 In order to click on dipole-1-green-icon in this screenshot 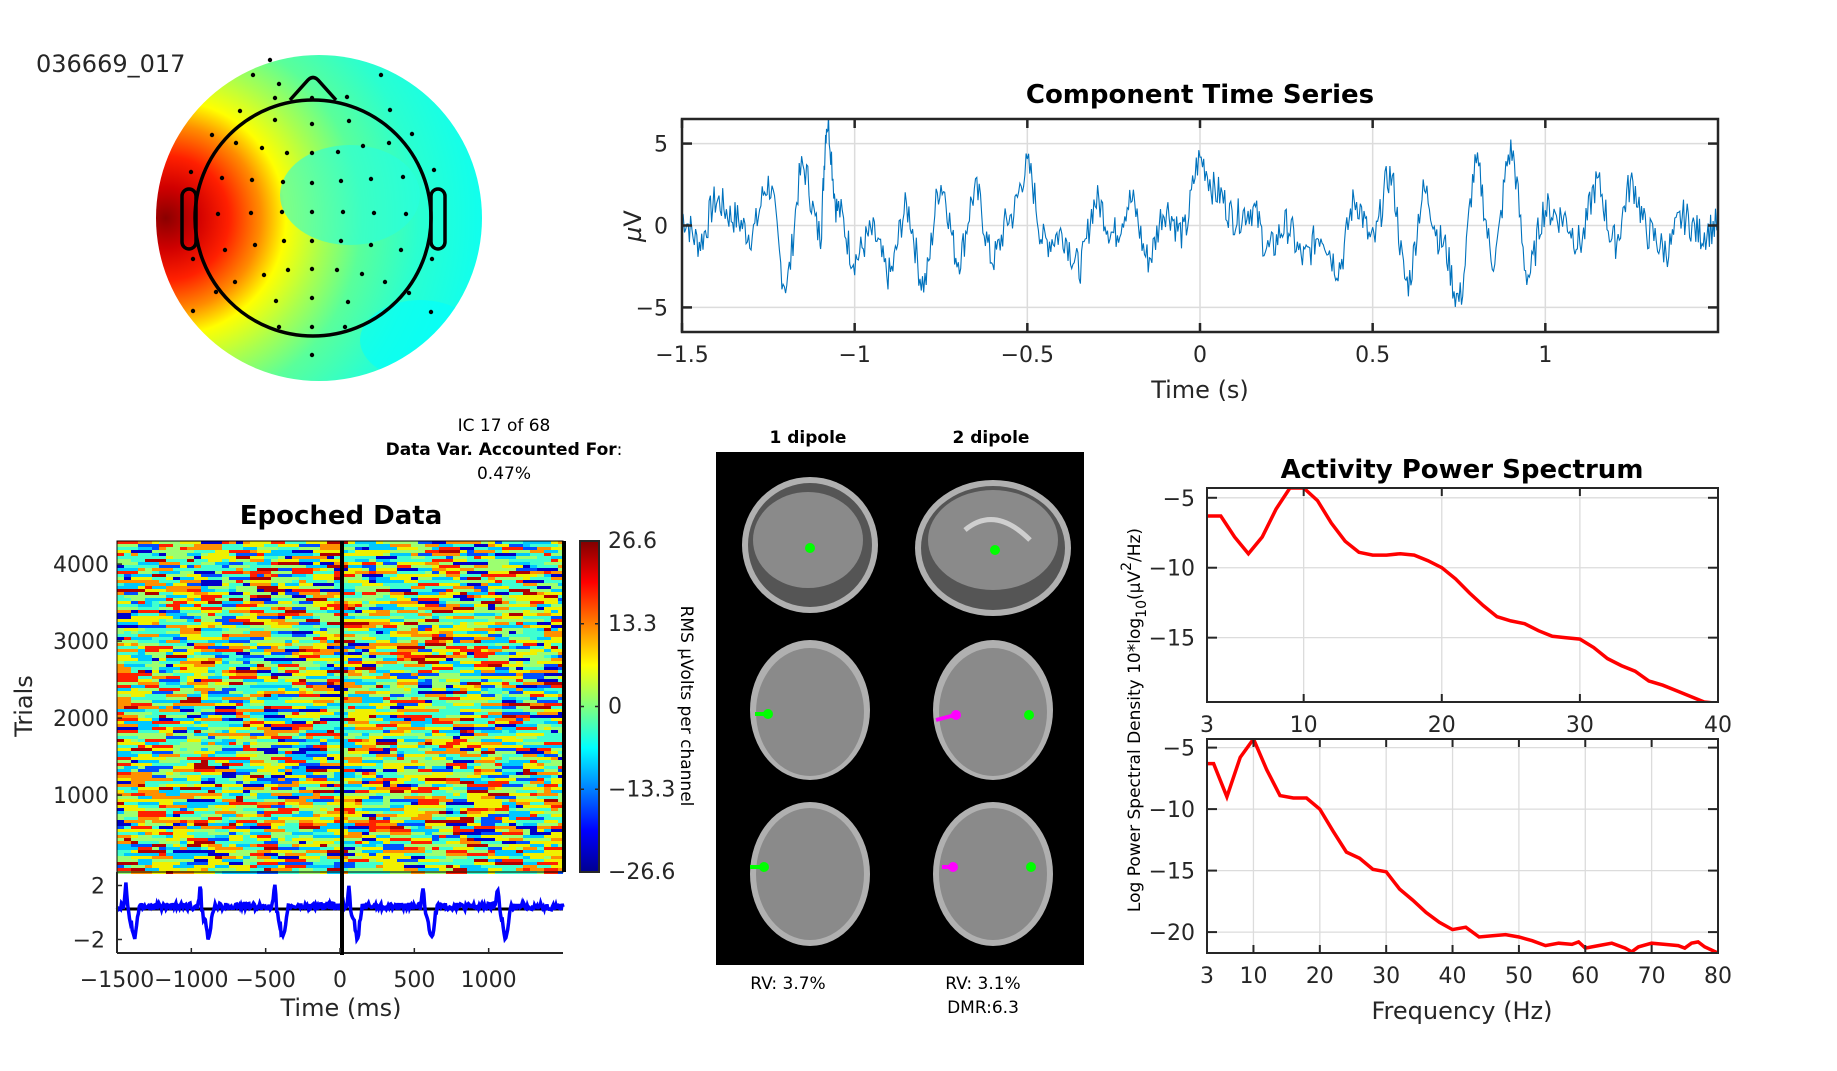, I will do `click(810, 548)`.